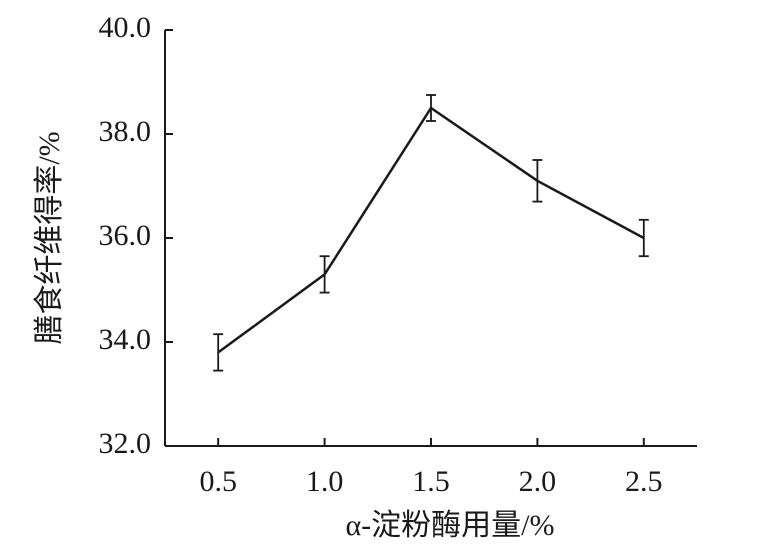 The image size is (778, 559). I want to click on x-tick-label: 1.5, so click(431, 481).